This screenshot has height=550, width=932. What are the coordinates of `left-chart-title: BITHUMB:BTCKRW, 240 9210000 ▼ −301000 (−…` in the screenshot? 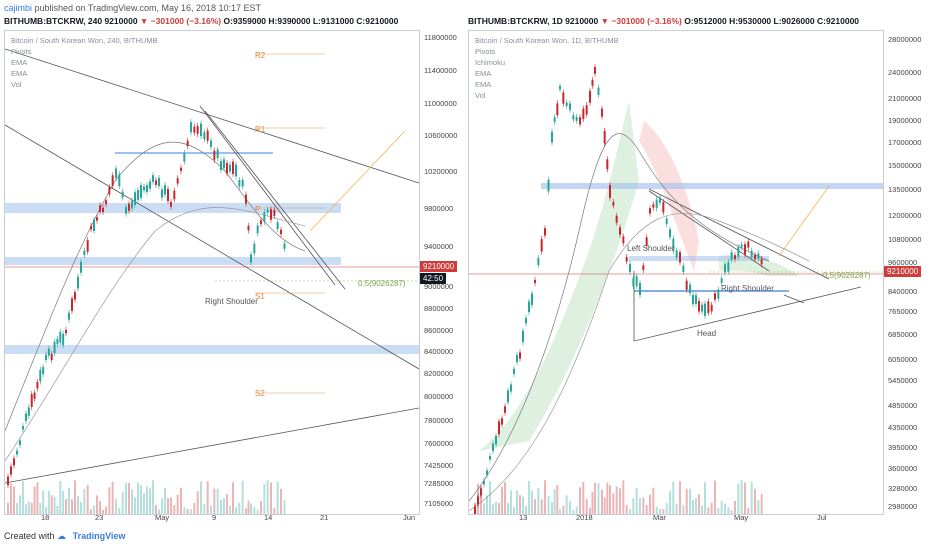 It's located at (201, 21).